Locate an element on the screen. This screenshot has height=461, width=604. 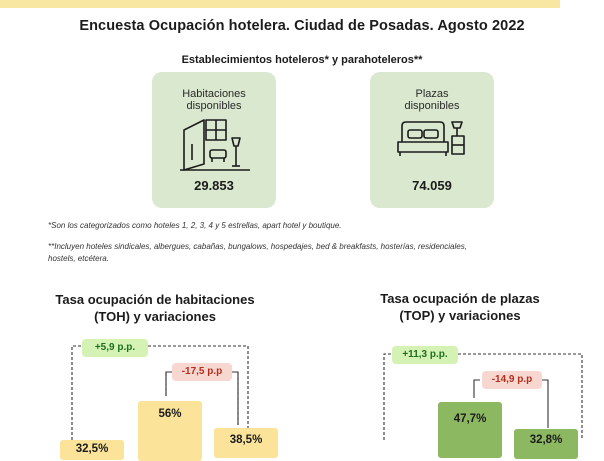
top-title-line2: (TOP) y variaciones is located at coordinates (460, 315).